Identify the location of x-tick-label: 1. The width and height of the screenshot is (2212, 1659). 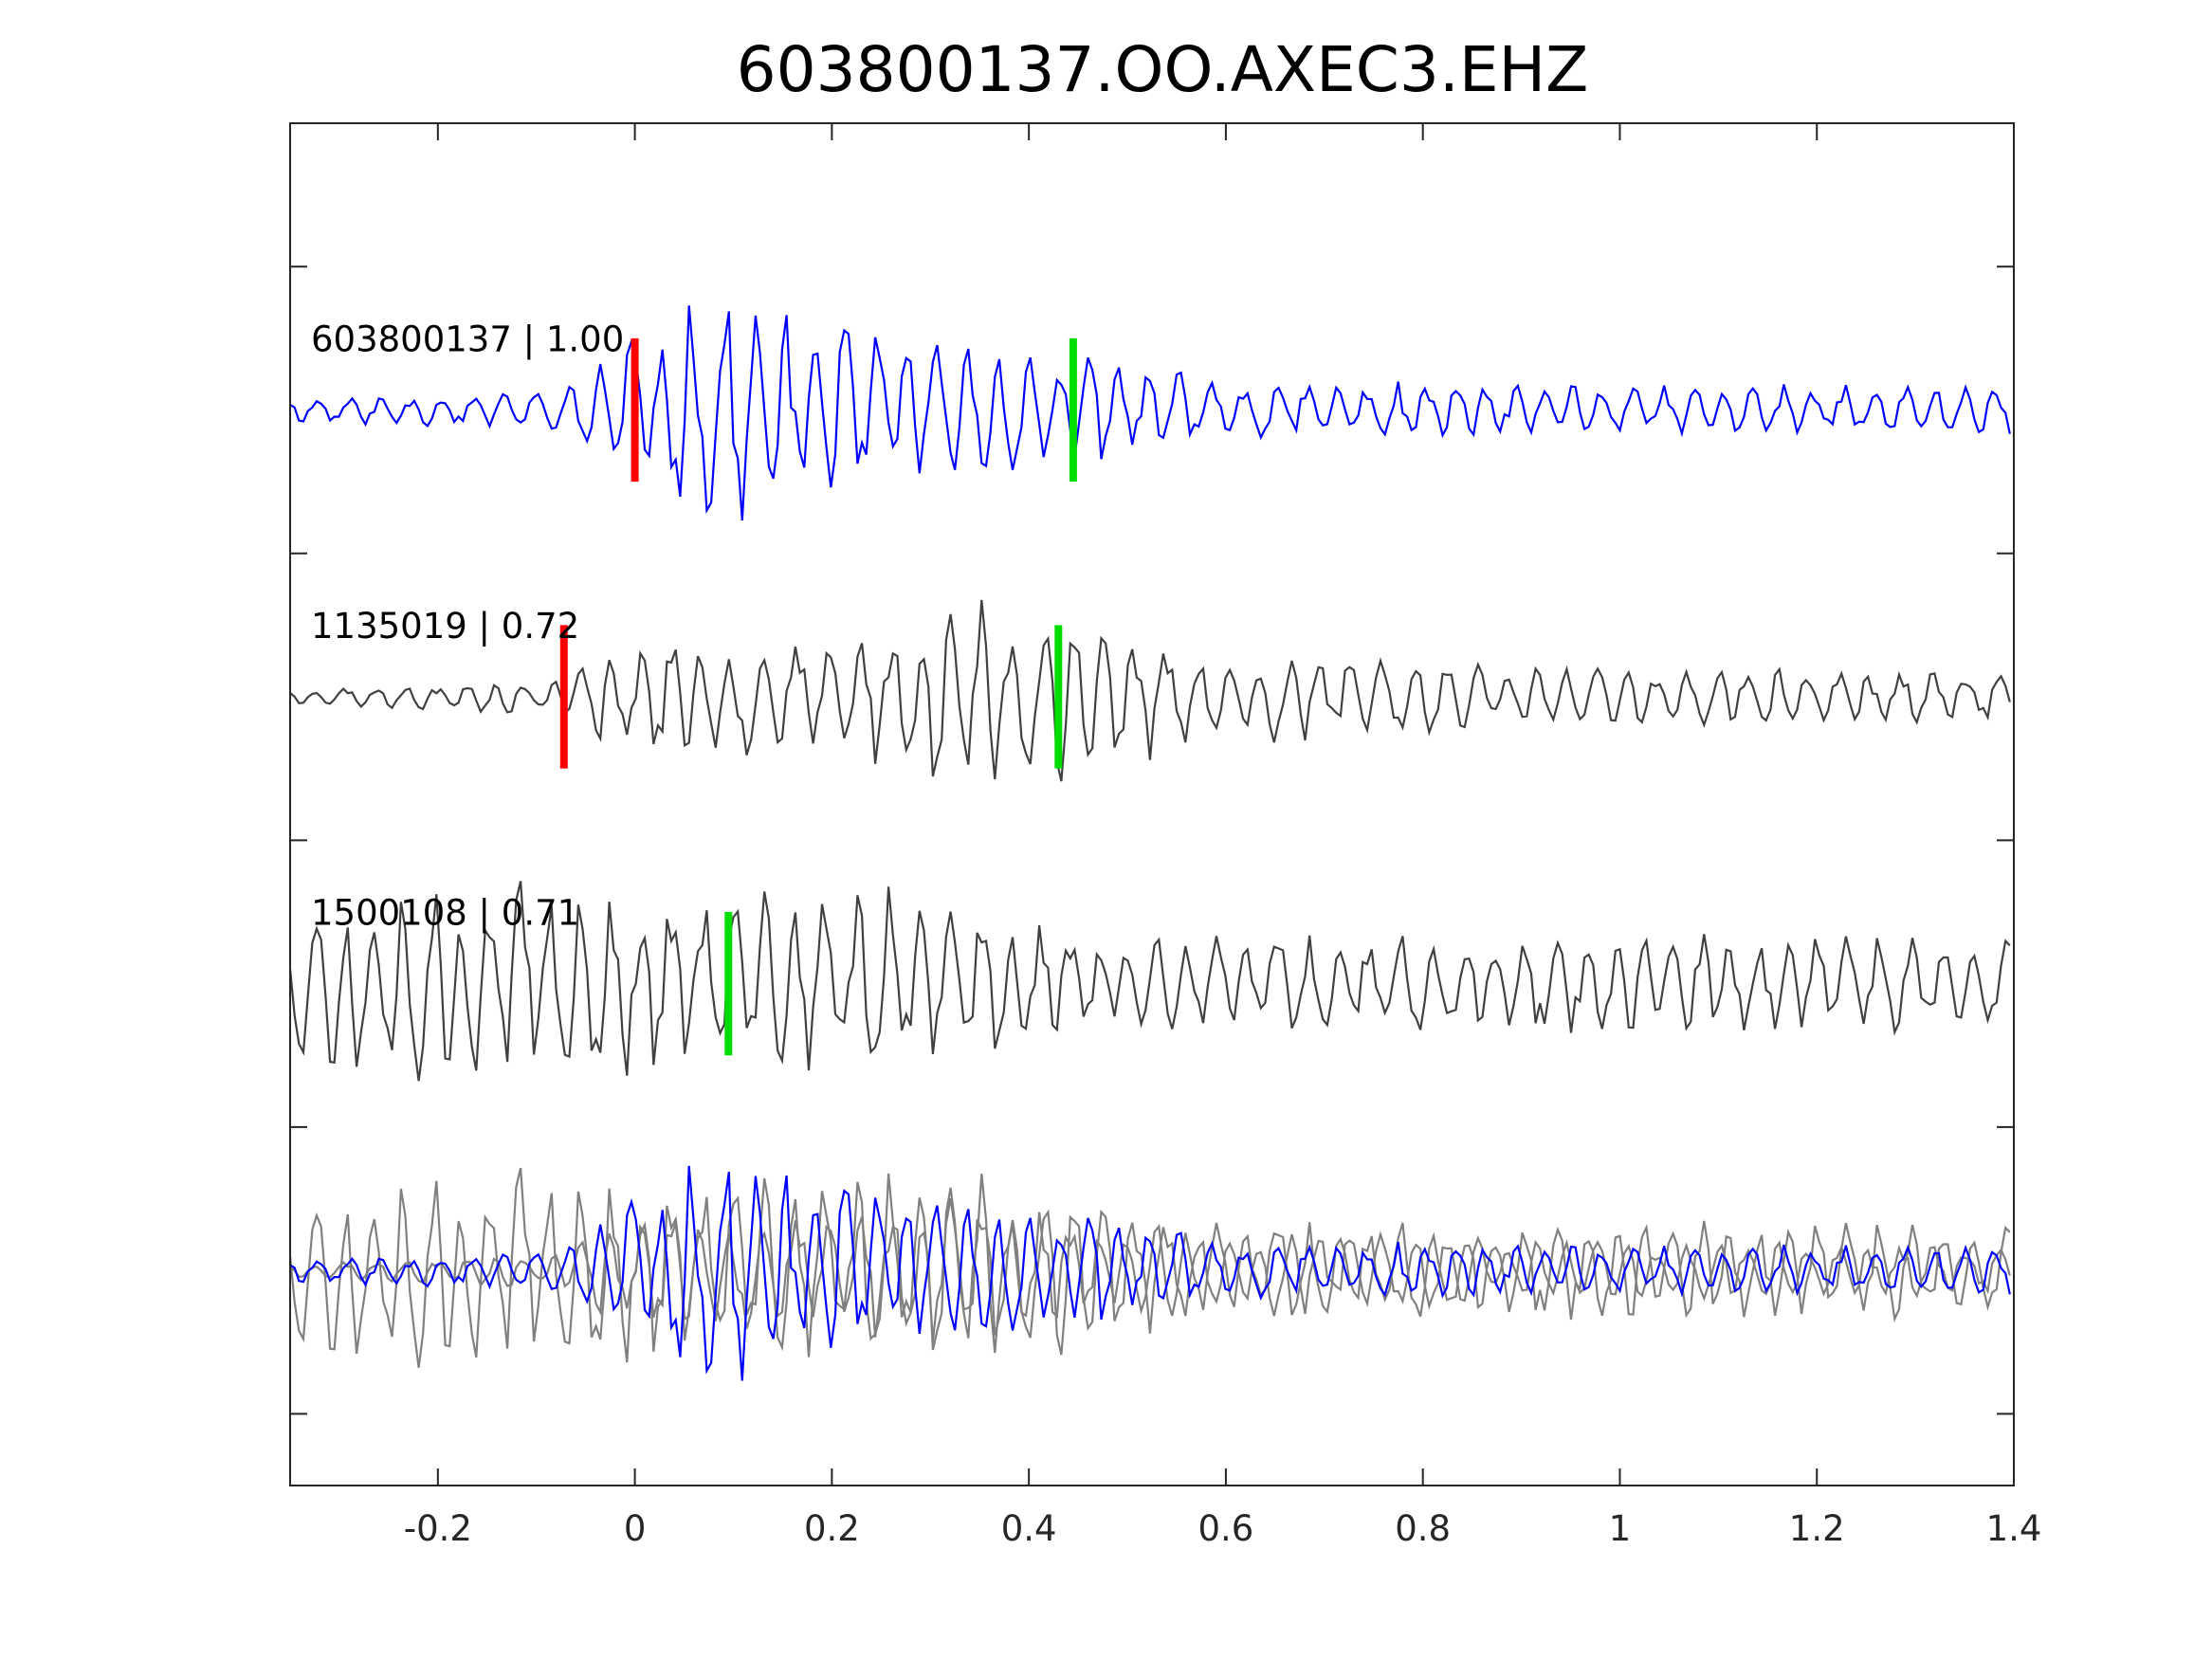
(1620, 1528).